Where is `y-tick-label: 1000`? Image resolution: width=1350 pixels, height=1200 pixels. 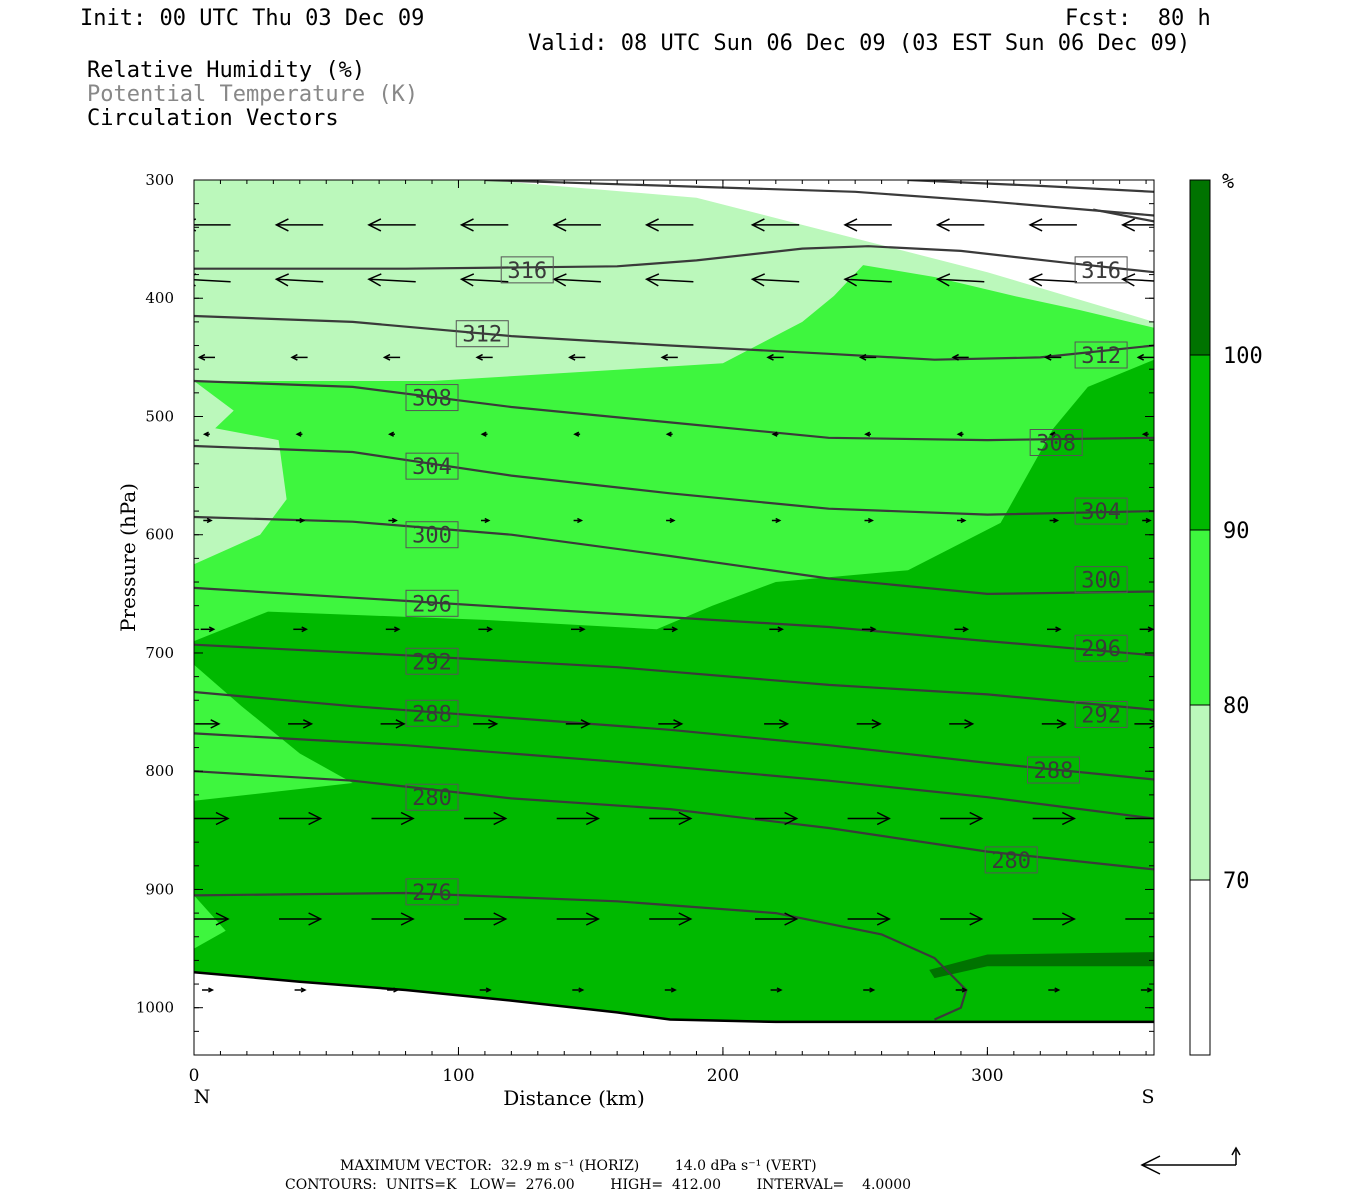
y-tick-label: 1000 is located at coordinates (155, 1008).